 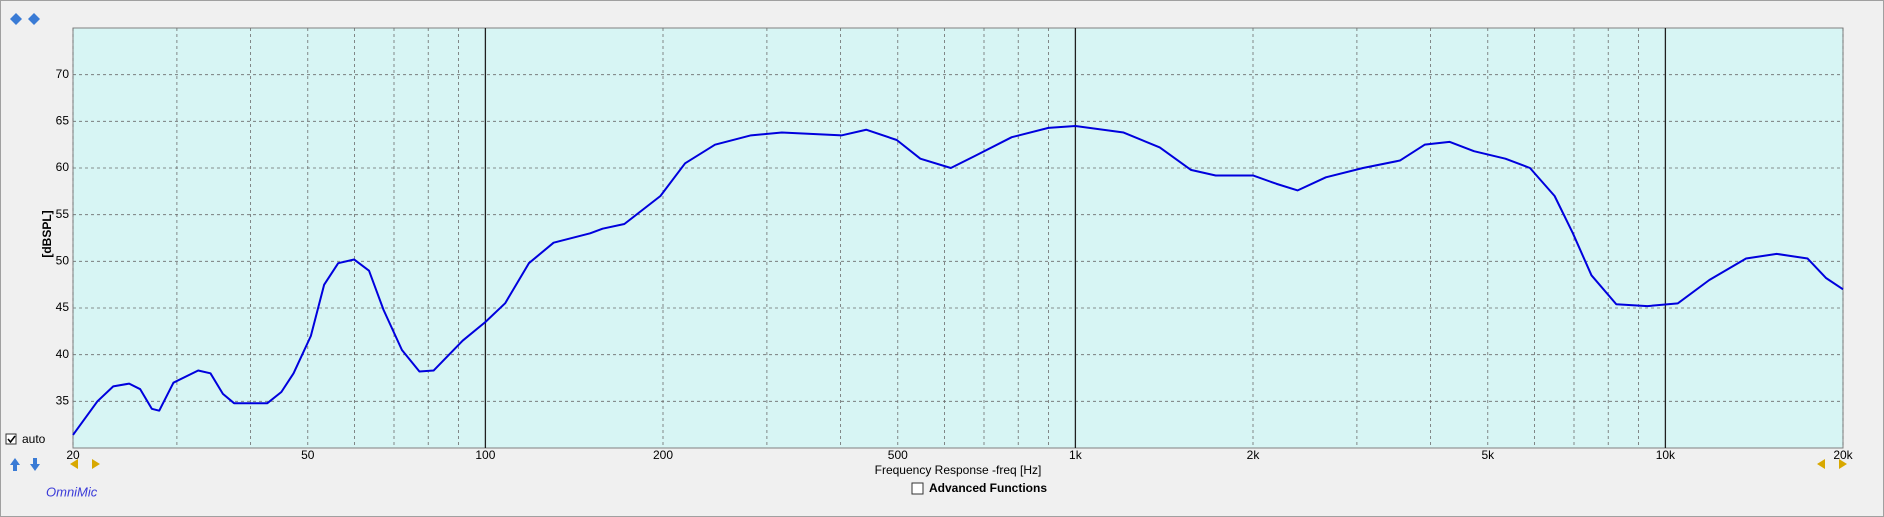 What do you see at coordinates (63, 261) in the screenshot?
I see `y-tick-label: 50` at bounding box center [63, 261].